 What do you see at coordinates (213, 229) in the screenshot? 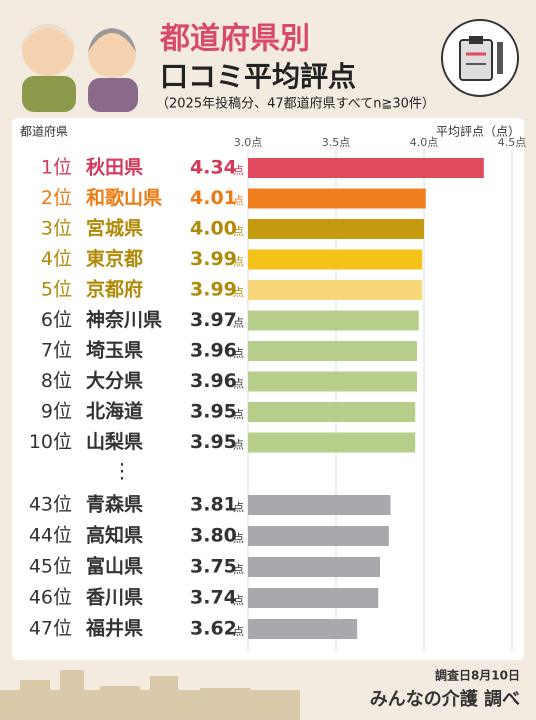
I see `value-label: 4.00` at bounding box center [213, 229].